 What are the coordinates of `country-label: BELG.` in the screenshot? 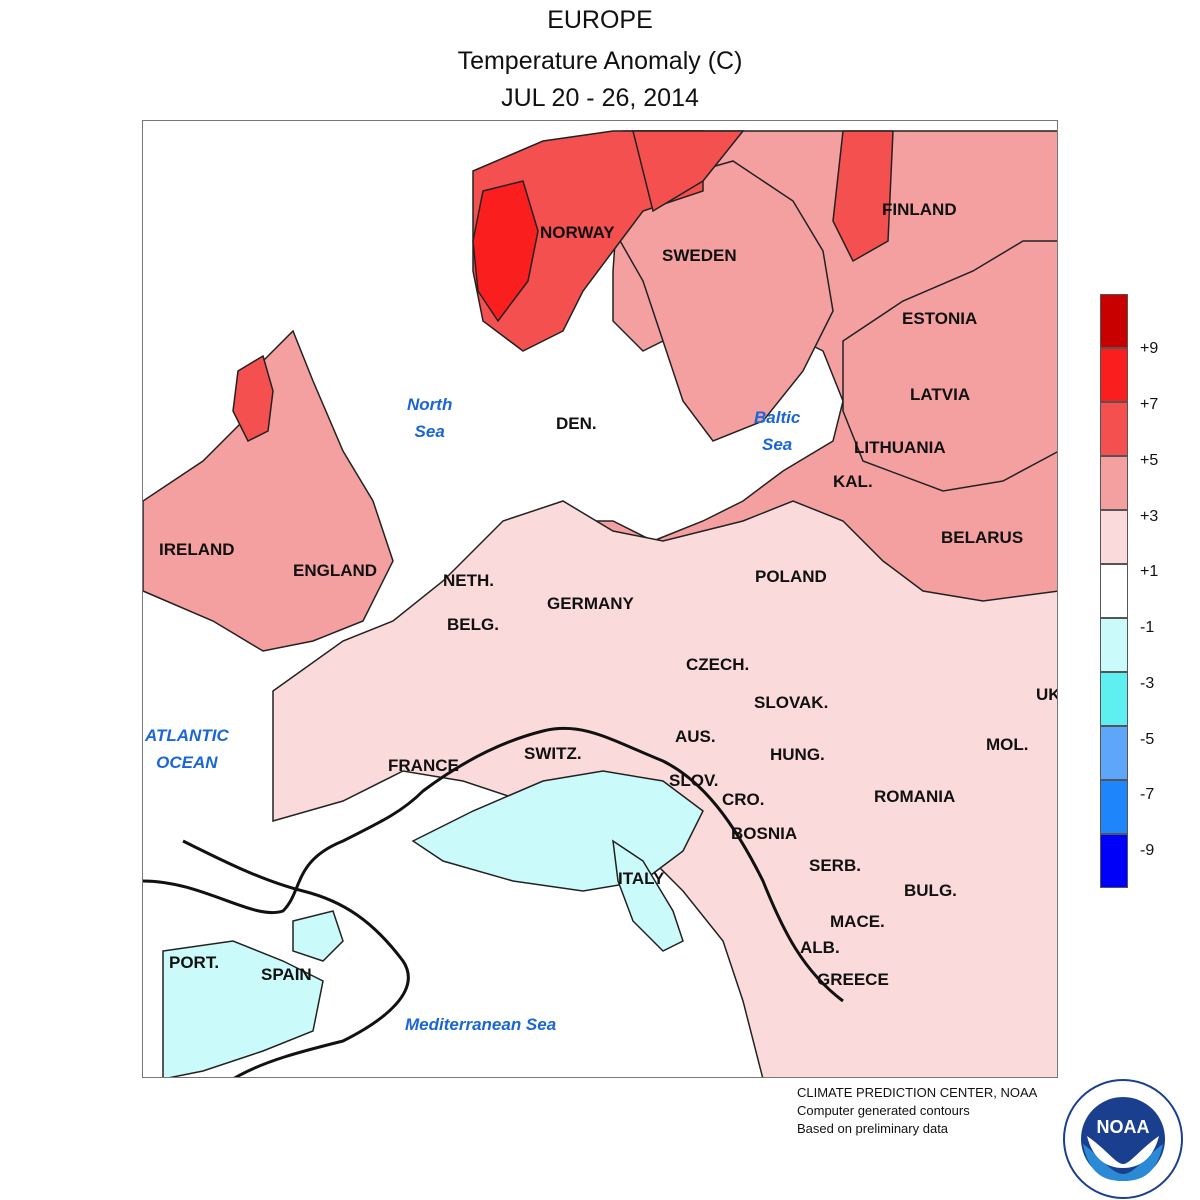 It's located at (473, 624).